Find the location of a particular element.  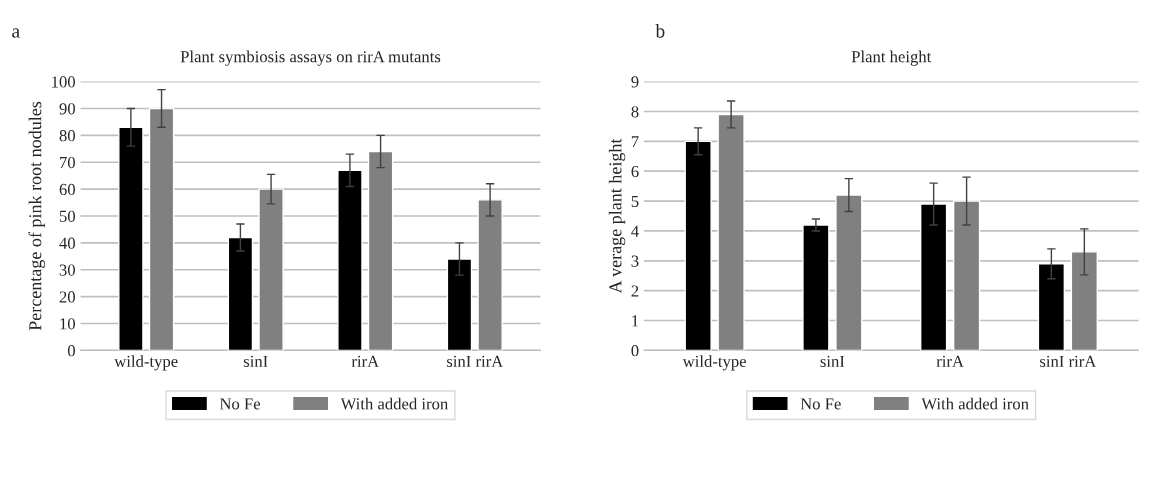

y-tick-label: 4 is located at coordinates (635, 231).